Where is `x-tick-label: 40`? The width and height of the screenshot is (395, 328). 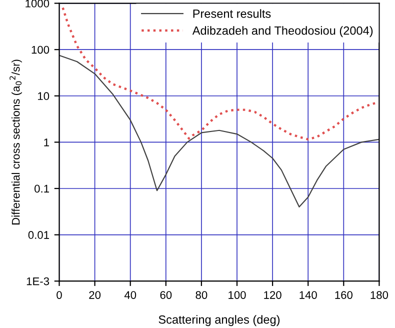
x-tick-label: 40 is located at coordinates (130, 295).